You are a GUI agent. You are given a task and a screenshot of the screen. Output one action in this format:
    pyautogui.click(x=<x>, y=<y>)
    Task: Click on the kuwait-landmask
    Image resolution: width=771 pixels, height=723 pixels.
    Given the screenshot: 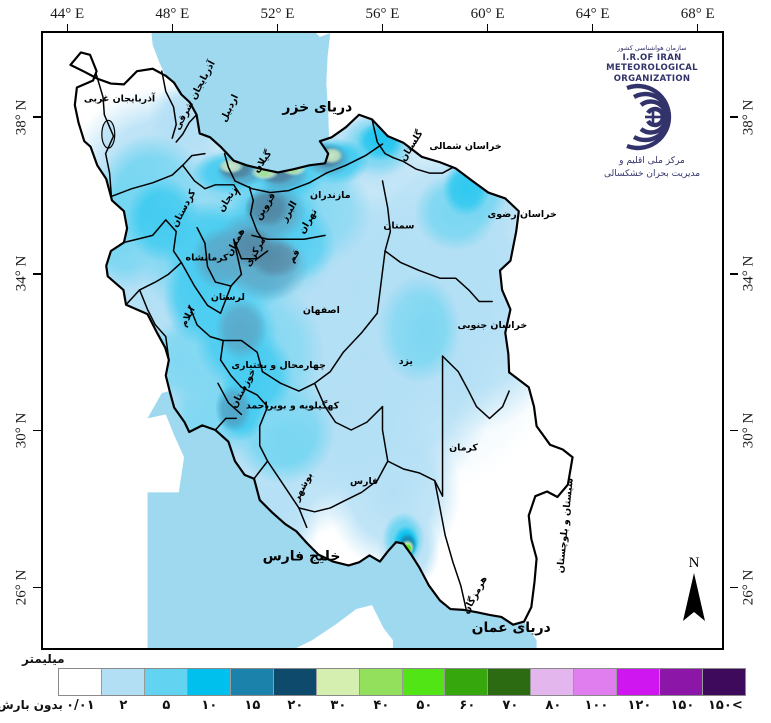 What is the action you would take?
    pyautogui.click(x=166, y=453)
    